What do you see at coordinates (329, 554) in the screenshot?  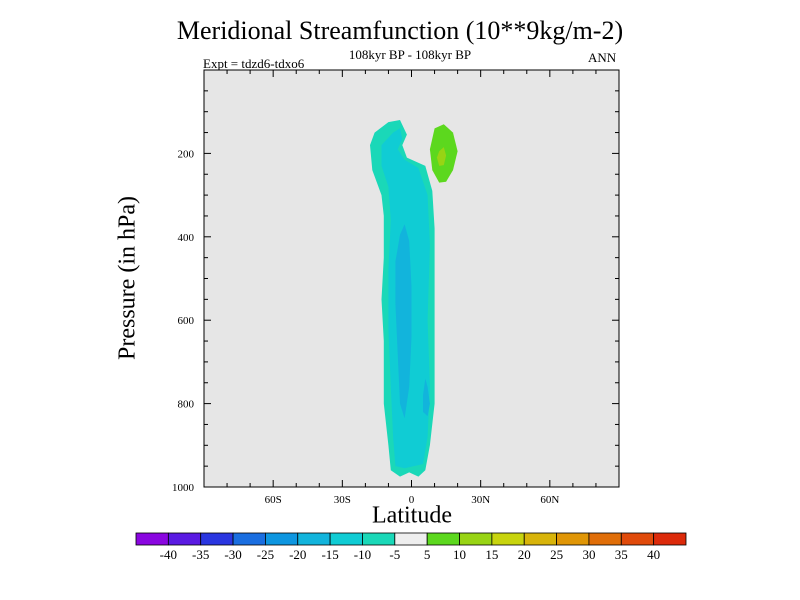 I see `colorbar-label: -15` at bounding box center [329, 554].